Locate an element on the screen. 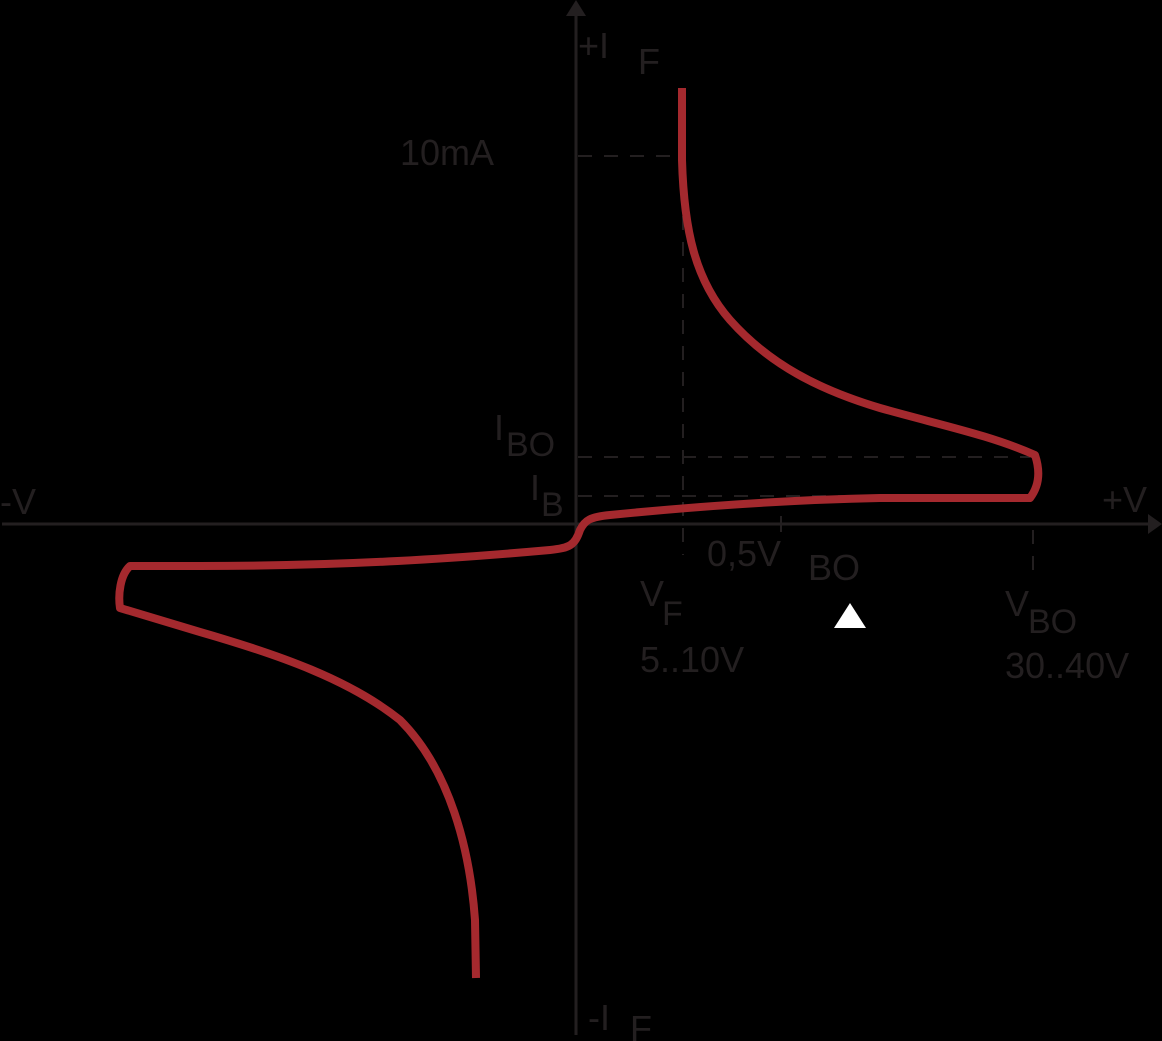  label-vf-main: V is located at coordinates (652, 593).